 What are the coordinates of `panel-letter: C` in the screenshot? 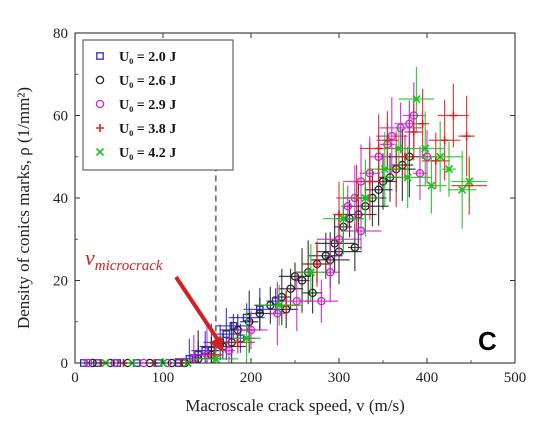 It's located at (487, 341).